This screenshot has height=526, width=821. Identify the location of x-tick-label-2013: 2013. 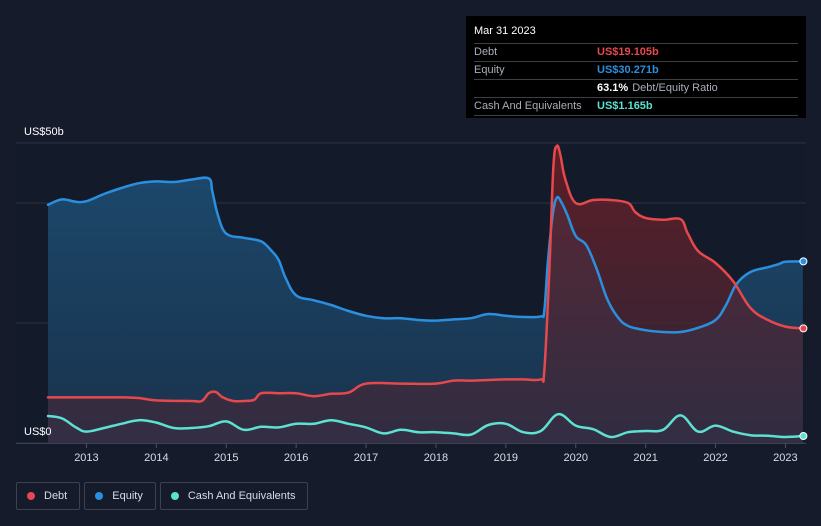
(86, 458).